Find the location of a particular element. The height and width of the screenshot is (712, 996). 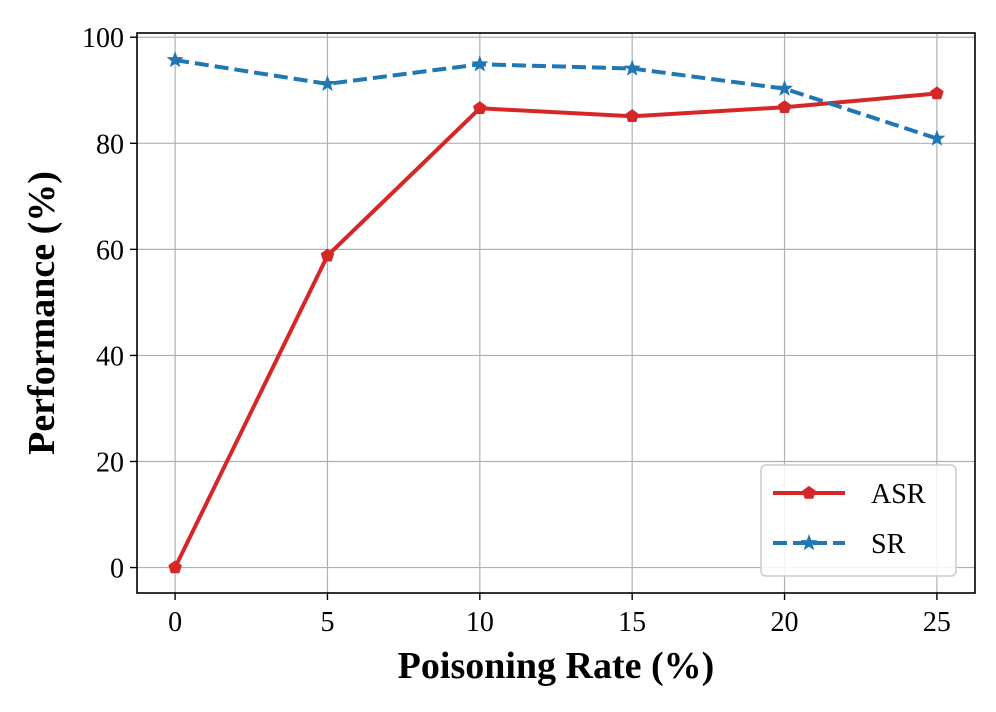

legend-marker-asr is located at coordinates (809, 492).